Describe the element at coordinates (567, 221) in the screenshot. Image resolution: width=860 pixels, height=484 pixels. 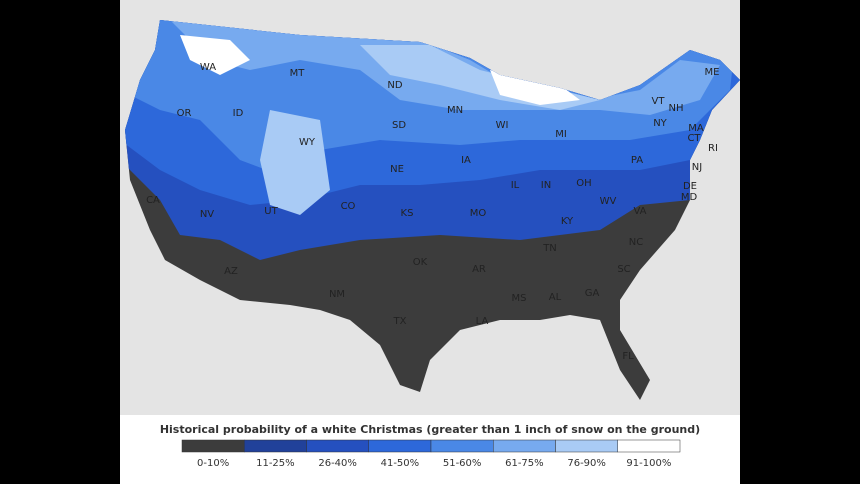
I see `state-label: KY` at that location.